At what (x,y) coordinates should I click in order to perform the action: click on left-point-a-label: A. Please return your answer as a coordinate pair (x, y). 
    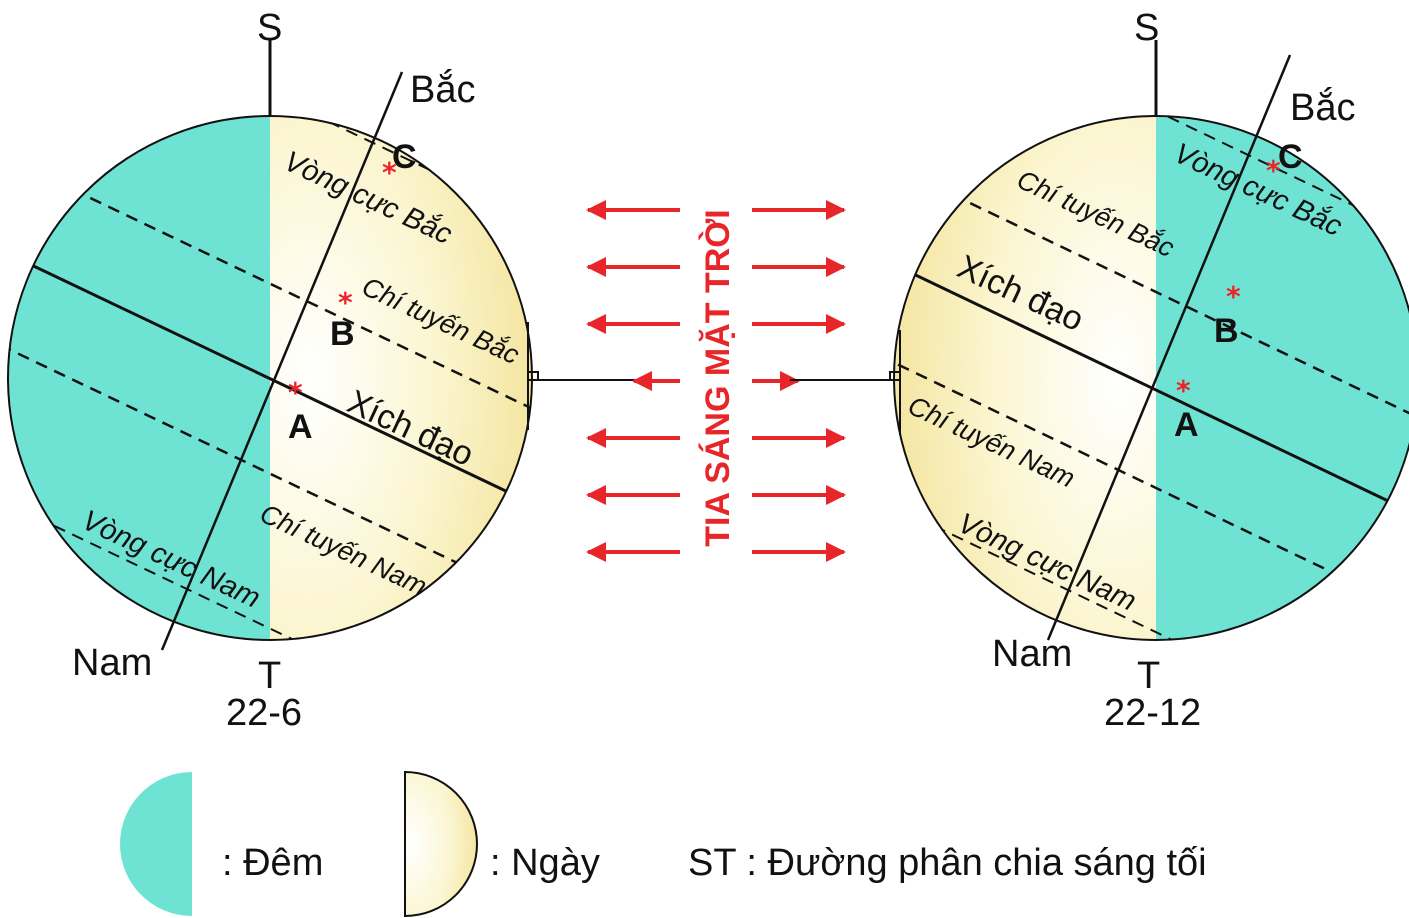
    Looking at the image, I should click on (300, 427).